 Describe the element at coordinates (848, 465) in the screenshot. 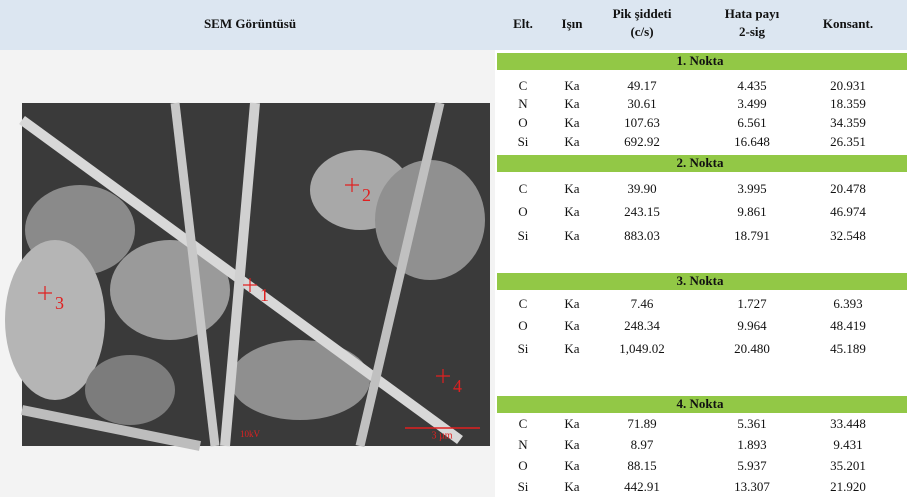

I see `table-cell: 35.201` at that location.